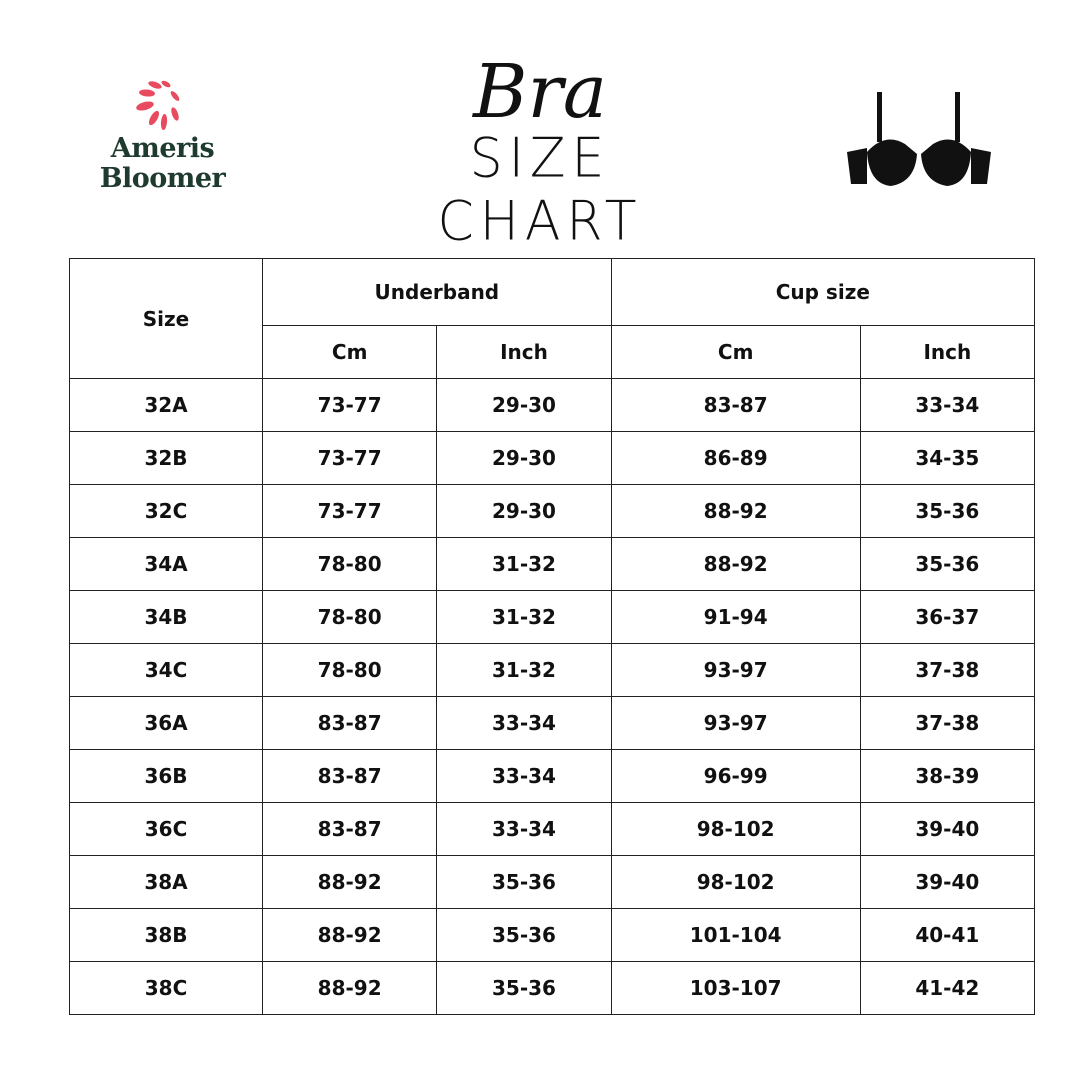 The height and width of the screenshot is (1080, 1080). What do you see at coordinates (166, 405) in the screenshot?
I see `cell-size: 32A` at bounding box center [166, 405].